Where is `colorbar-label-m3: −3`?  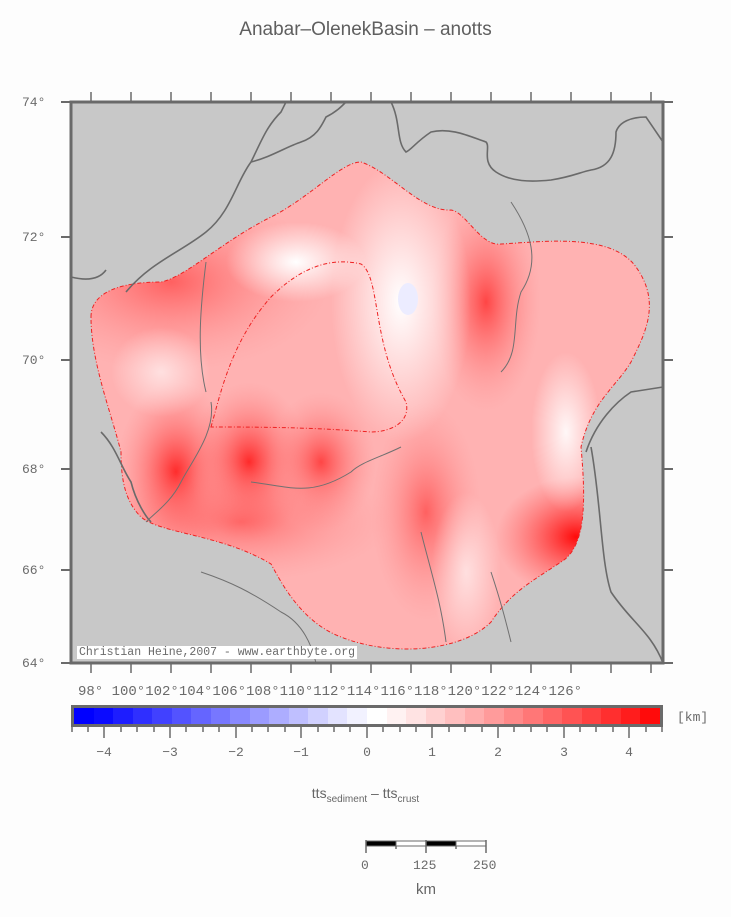 colorbar-label-m3: −3 is located at coordinates (170, 752).